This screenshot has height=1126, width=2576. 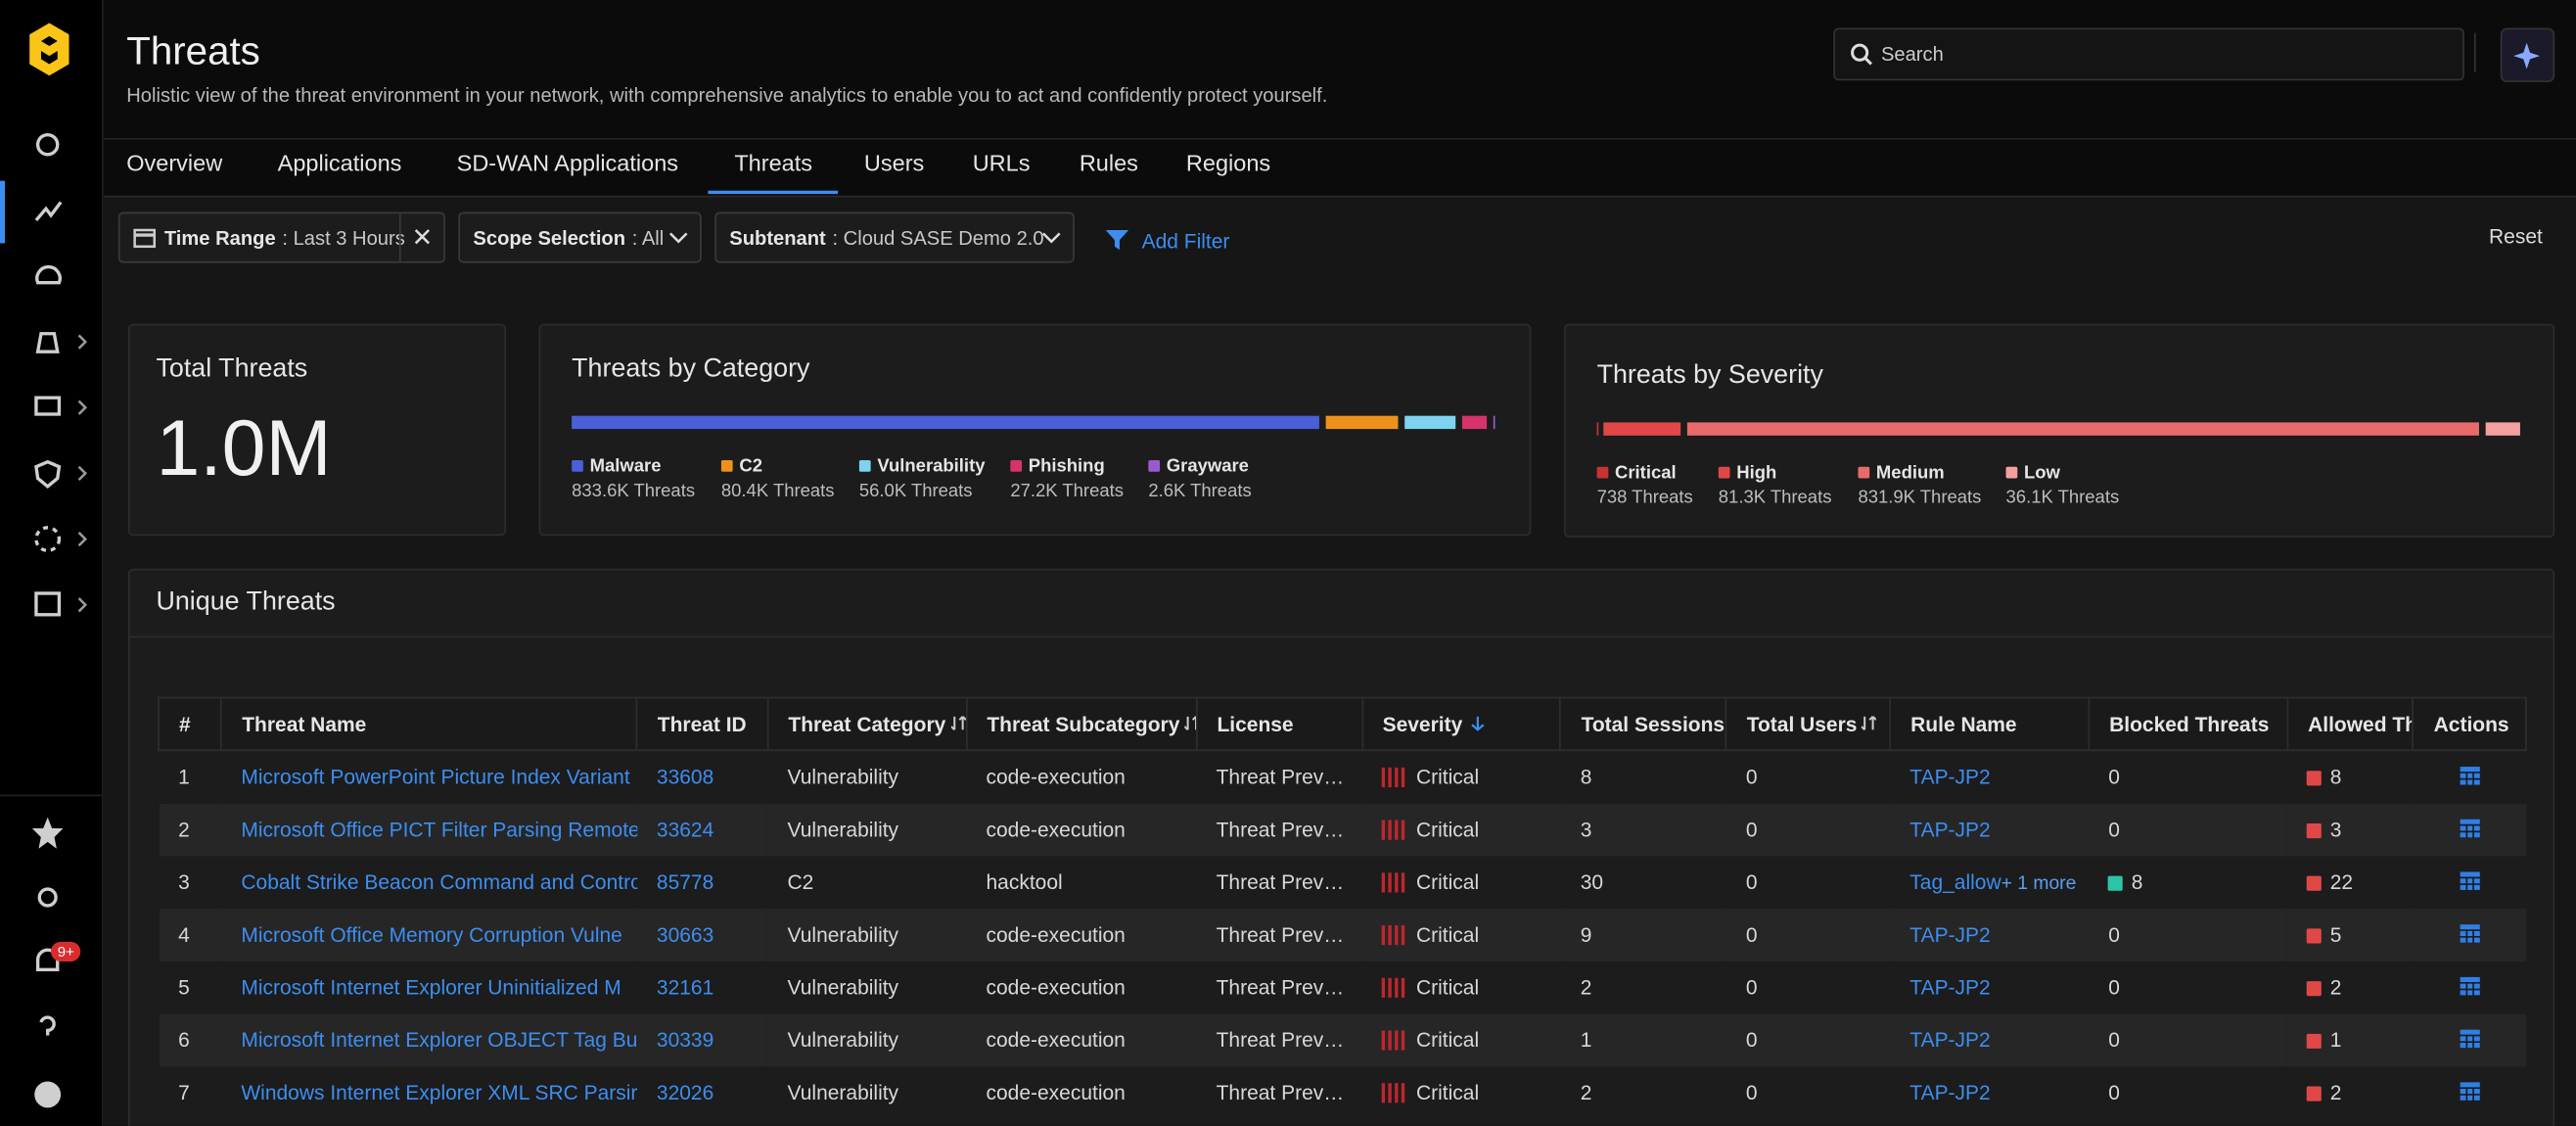 I want to click on rule-more-link: + 1 more, so click(x=2039, y=884).